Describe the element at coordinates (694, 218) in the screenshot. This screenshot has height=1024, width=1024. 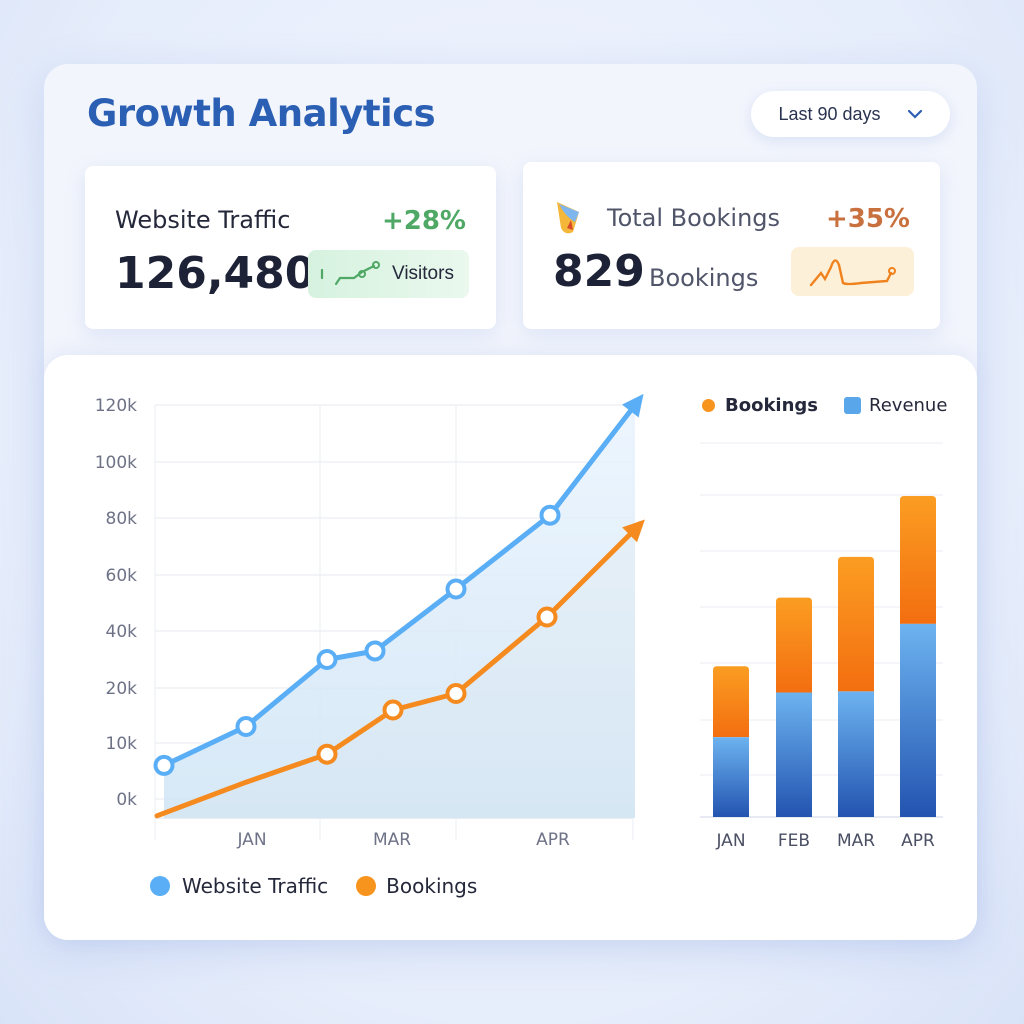
I see `stat-label: Total Bookings` at that location.